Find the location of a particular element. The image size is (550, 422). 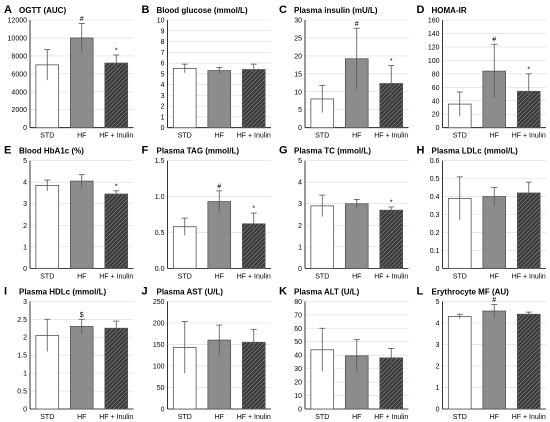

panel-letter: C is located at coordinates (283, 10).